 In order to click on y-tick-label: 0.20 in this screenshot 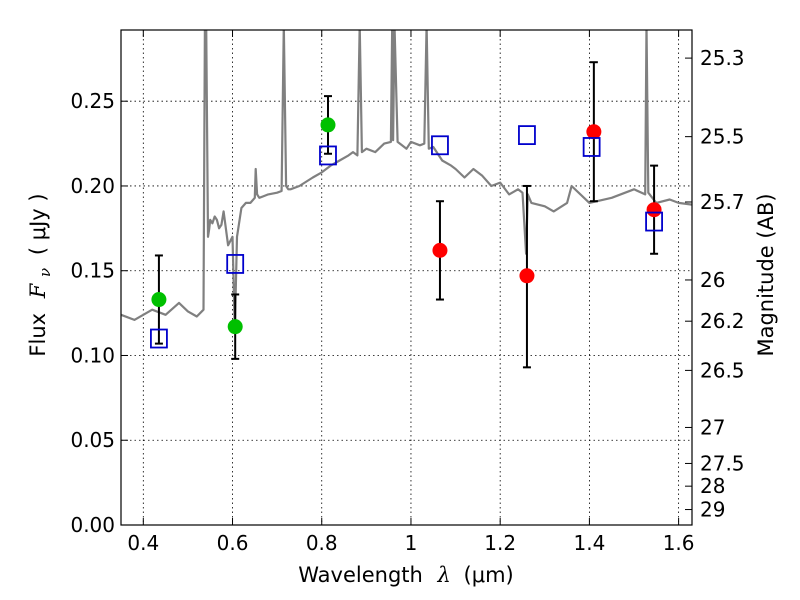, I will do `click(92, 186)`.